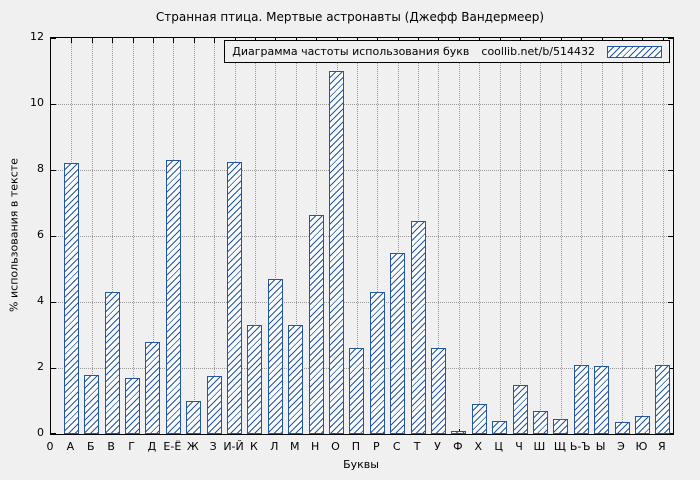  I want to click on legend-label: Диаграмма частоты использования букв, so click(351, 51).